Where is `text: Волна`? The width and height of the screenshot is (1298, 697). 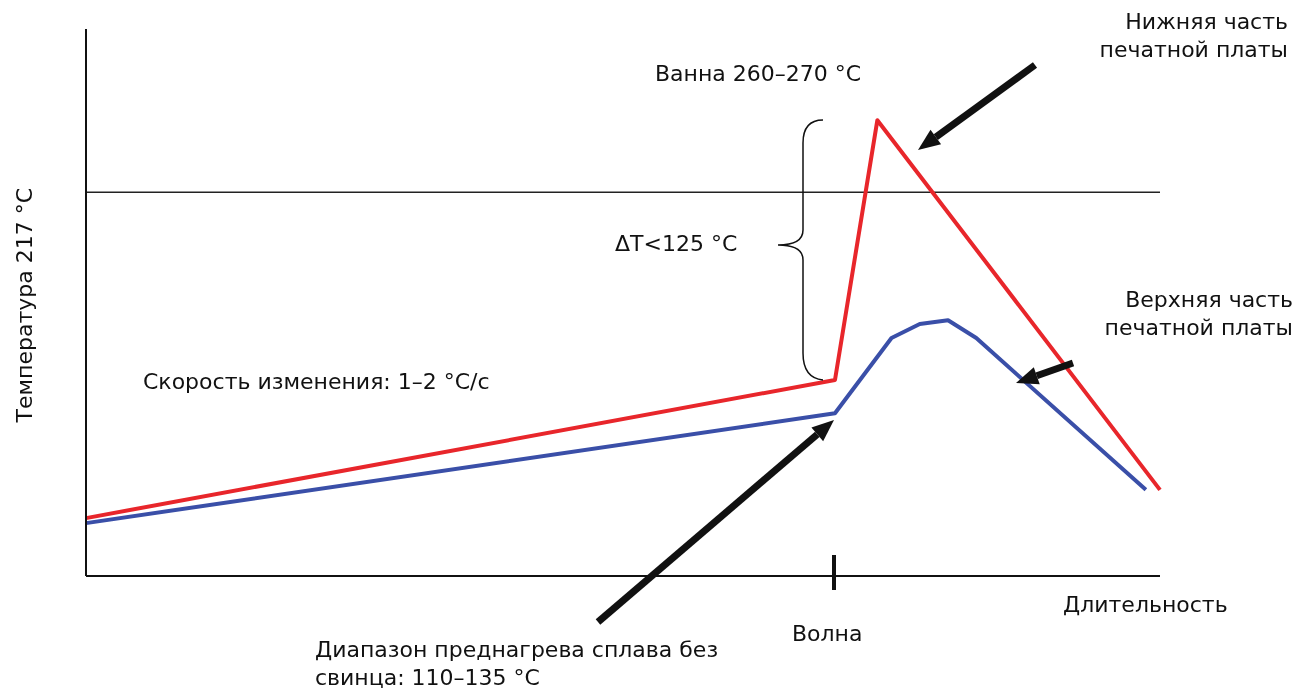
text: Волна is located at coordinates (827, 634).